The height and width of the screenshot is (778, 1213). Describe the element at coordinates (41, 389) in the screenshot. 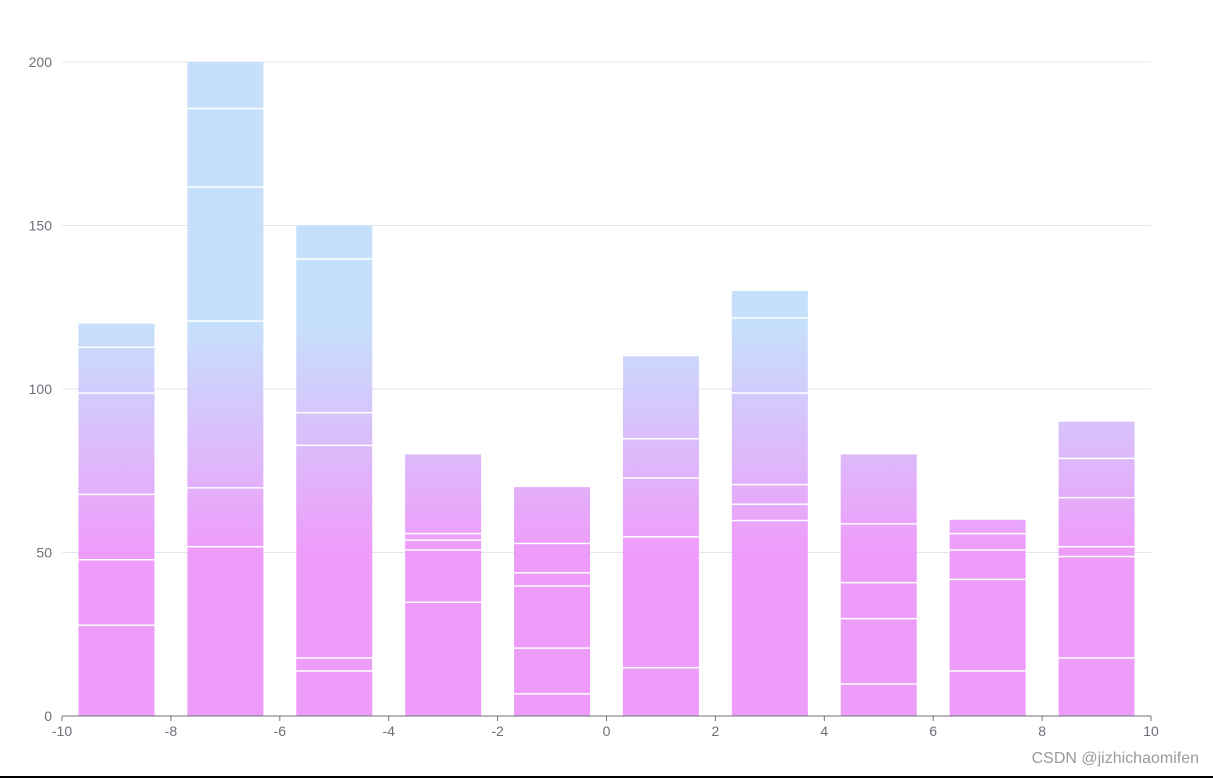

I see `y-tick-label: 100` at that location.